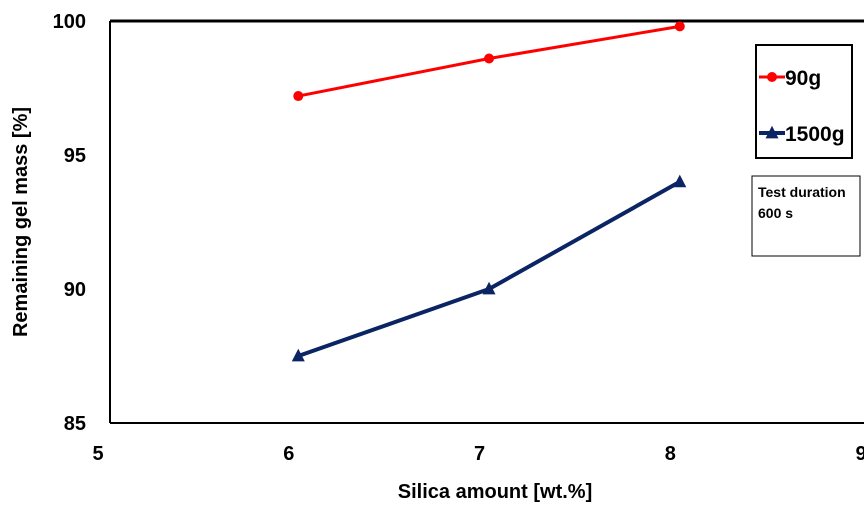 The width and height of the screenshot is (864, 505). I want to click on legend-item: 1500g, so click(802, 134).